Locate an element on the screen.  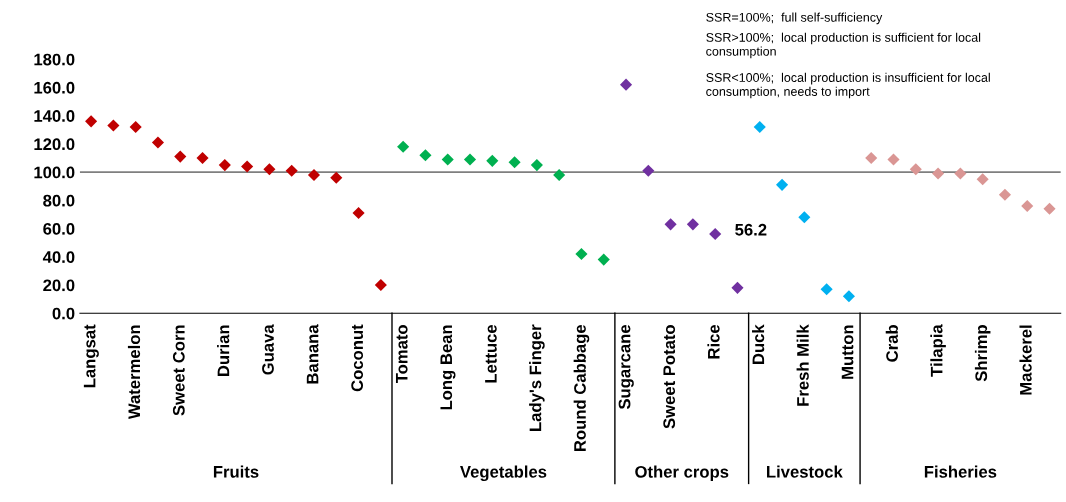
x-tick-label: Shrimp is located at coordinates (982, 353).